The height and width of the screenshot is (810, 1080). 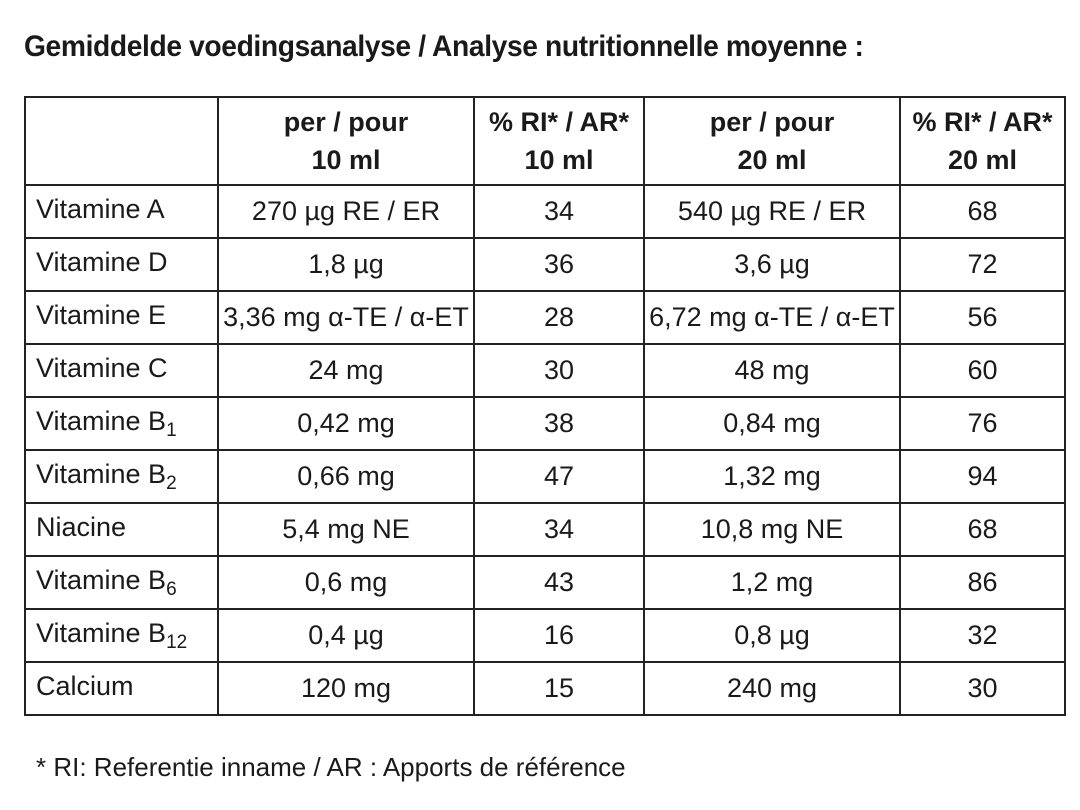 What do you see at coordinates (346, 160) in the screenshot?
I see `header-per-10ml-line2: 10 ml` at bounding box center [346, 160].